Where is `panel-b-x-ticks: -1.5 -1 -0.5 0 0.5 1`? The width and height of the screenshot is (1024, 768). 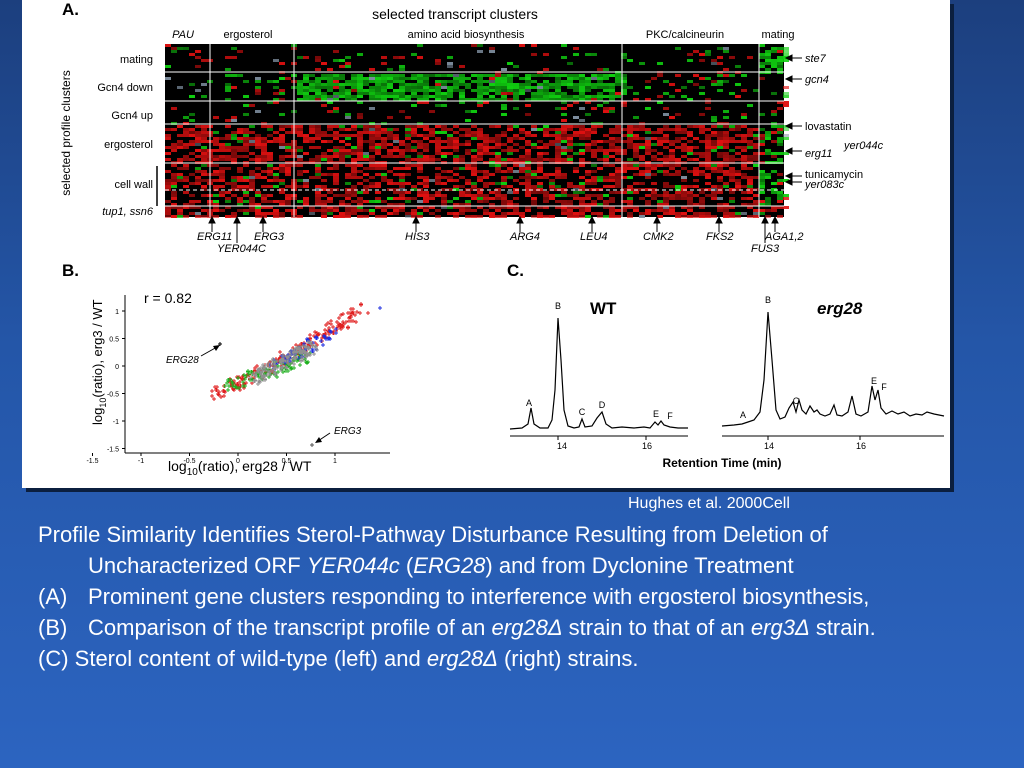
panel-b-x-ticks: -1.5 -1 -0.5 0 0.5 1 is located at coordinates (211, 459).